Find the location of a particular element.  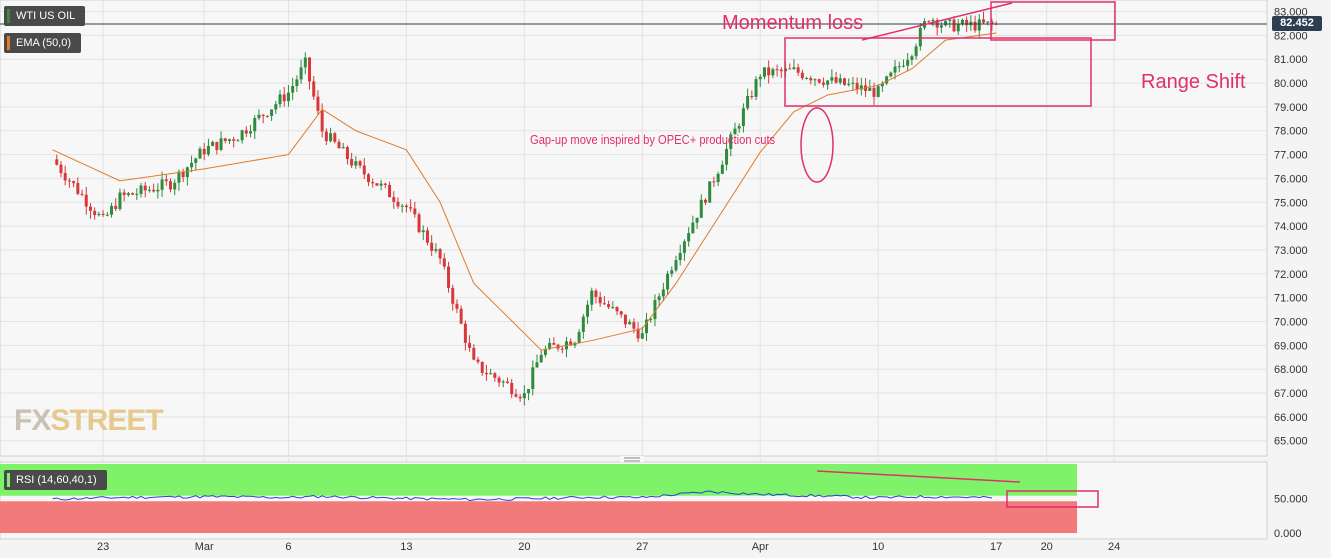

rsi-legend: RSI (14,60,40,1) is located at coordinates (55, 480).